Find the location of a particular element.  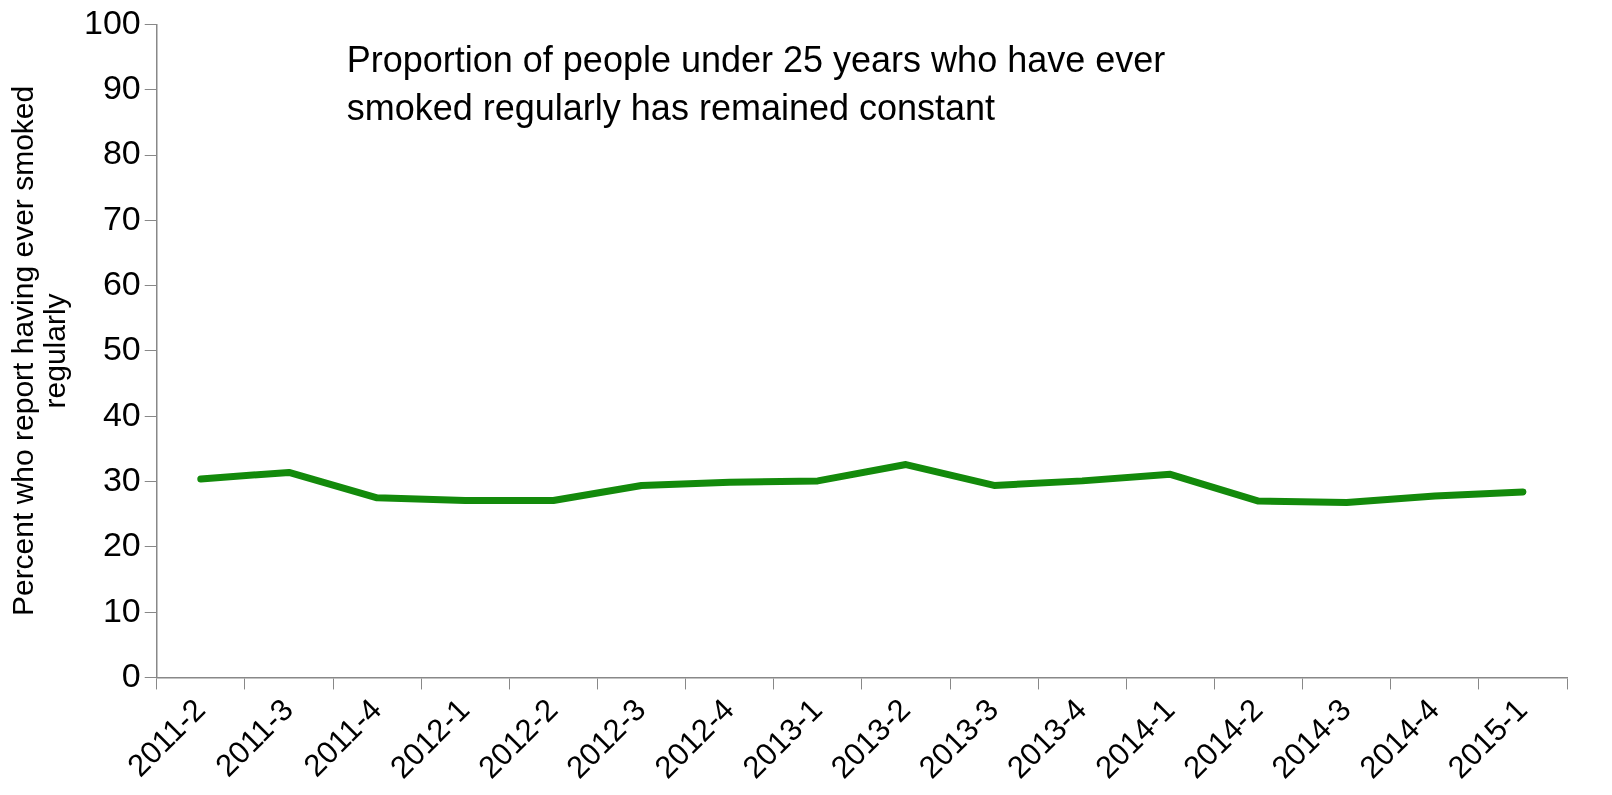

annotation: Proportion of people under 25 years who have ever smoked regularly has remained constant is located at coordinates (756, 84).